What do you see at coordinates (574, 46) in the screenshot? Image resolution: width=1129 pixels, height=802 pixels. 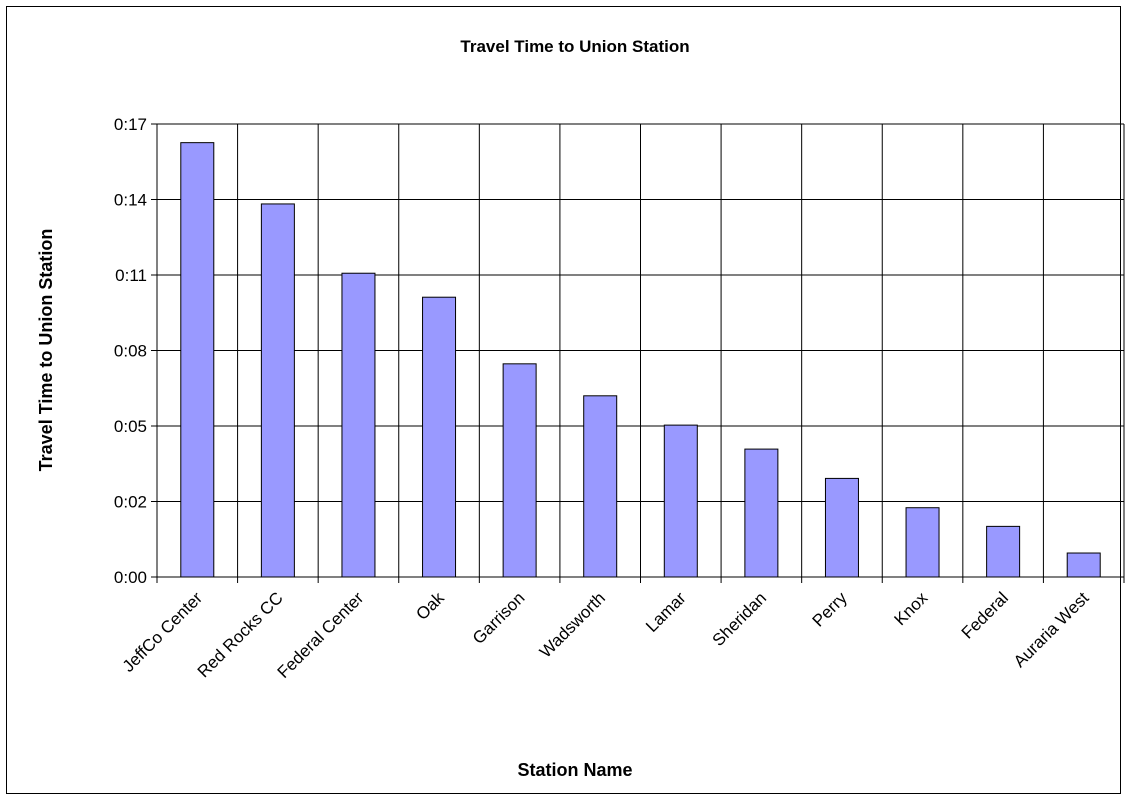 I see `chart-title: Travel Time to Union Station` at bounding box center [574, 46].